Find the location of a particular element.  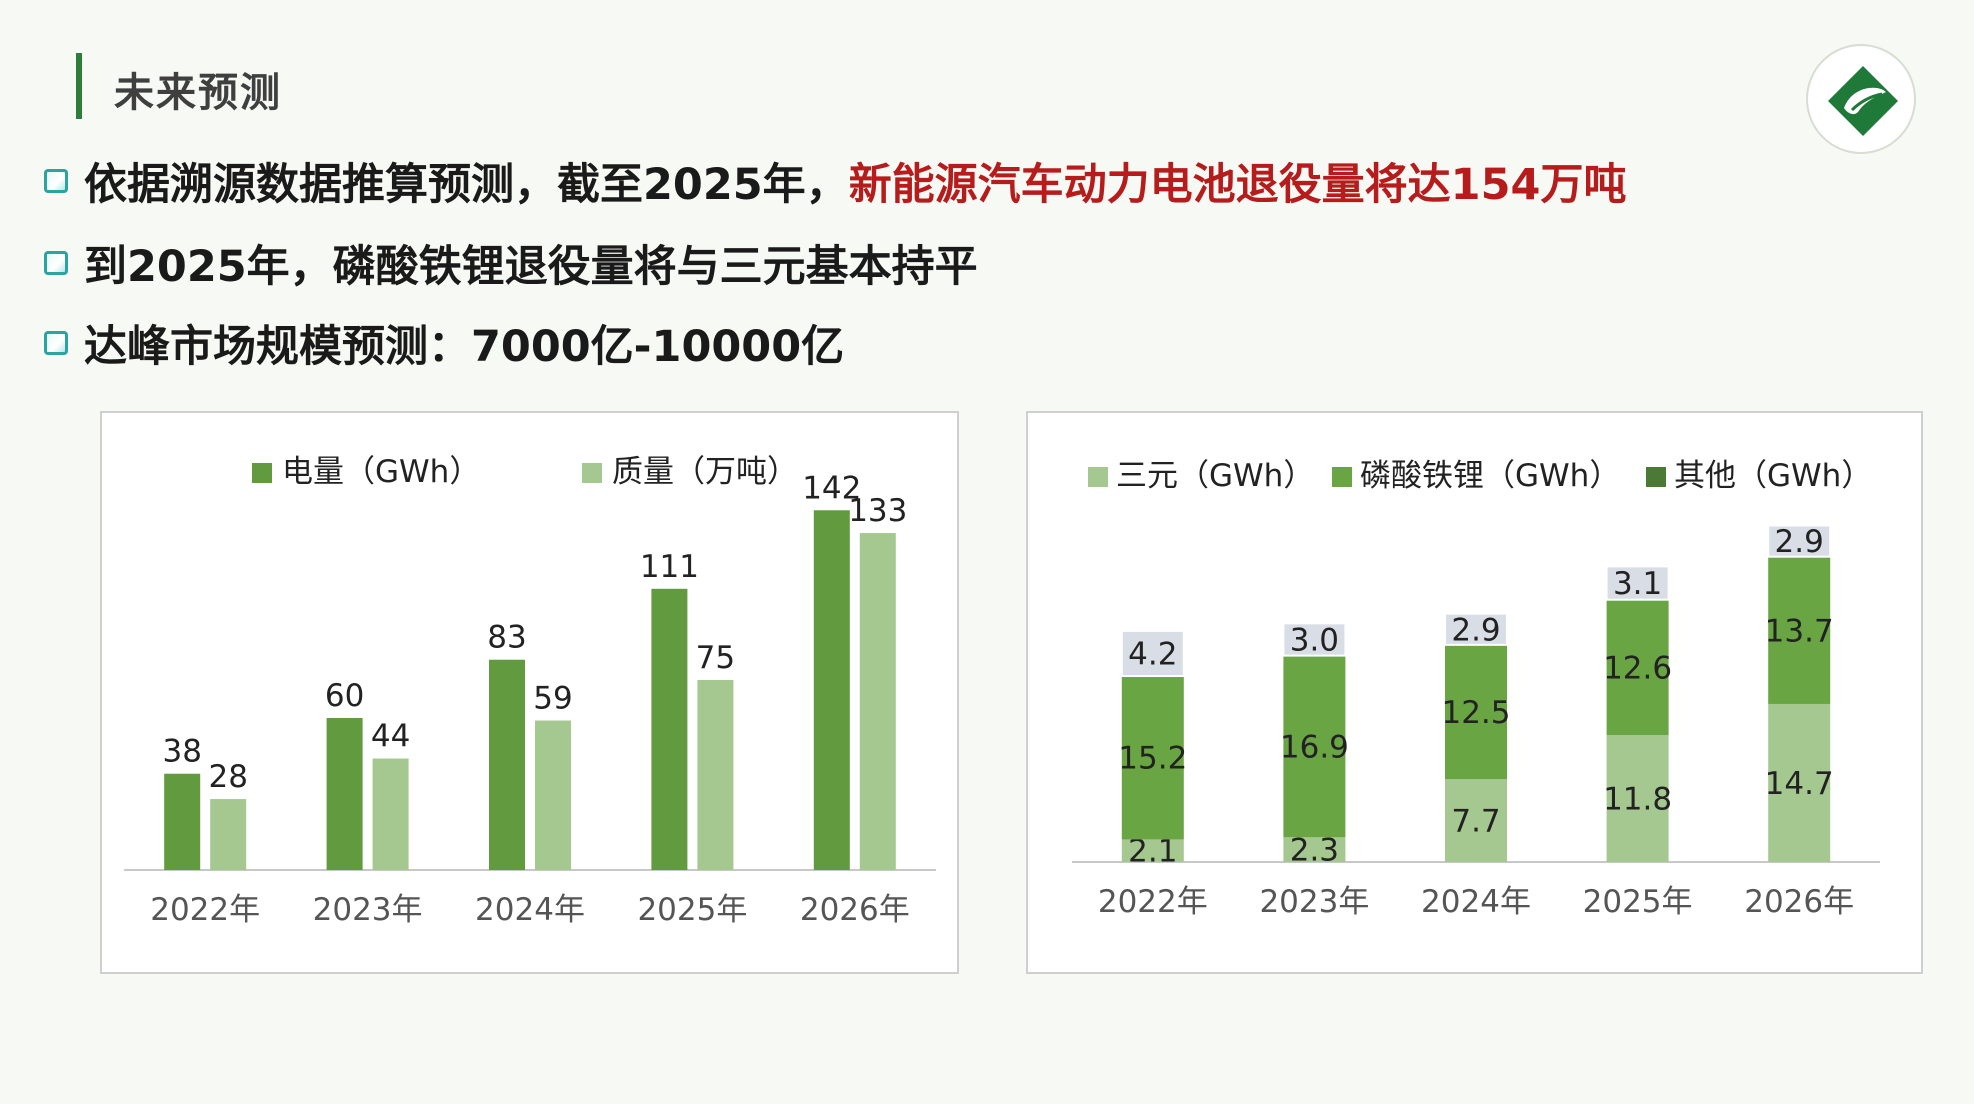

data-label: 83 is located at coordinates (506, 638).